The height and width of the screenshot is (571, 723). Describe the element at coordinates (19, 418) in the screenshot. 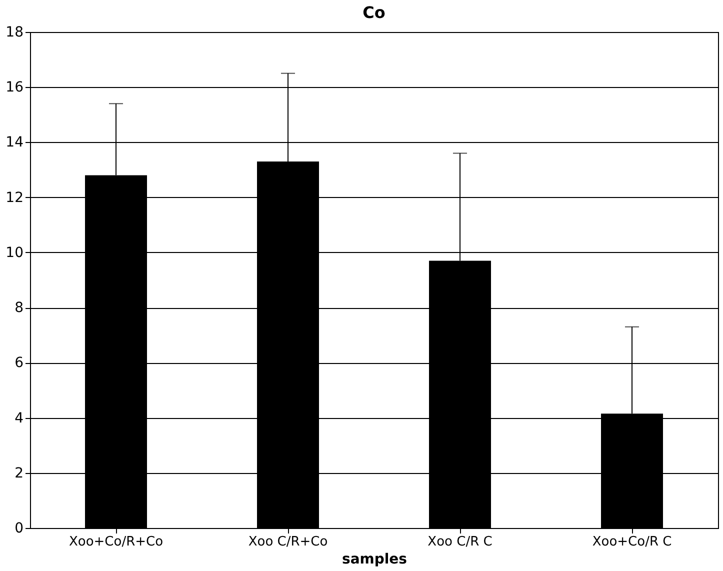

I see `y-tick-label: 4` at that location.